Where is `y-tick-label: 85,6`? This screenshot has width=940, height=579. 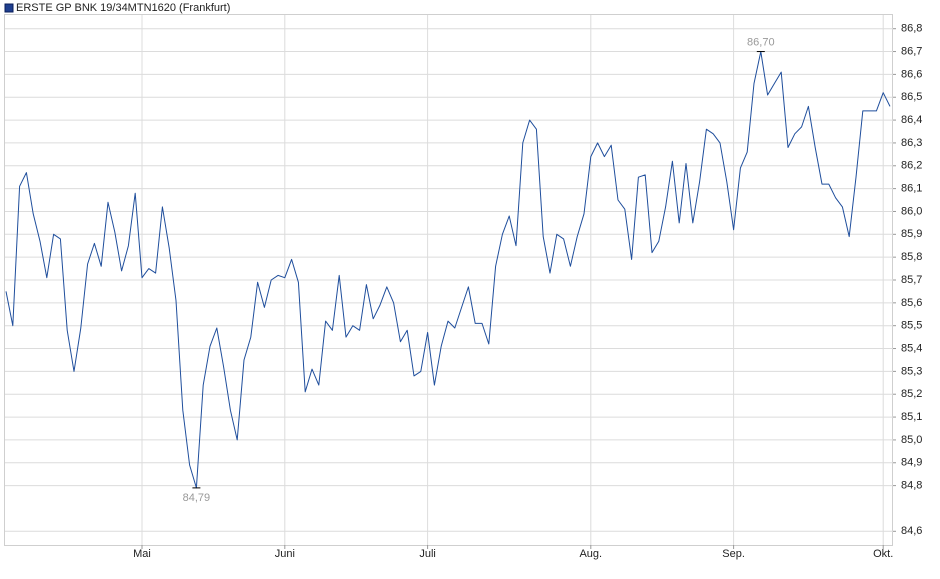 y-tick-label: 85,6 is located at coordinates (911, 303).